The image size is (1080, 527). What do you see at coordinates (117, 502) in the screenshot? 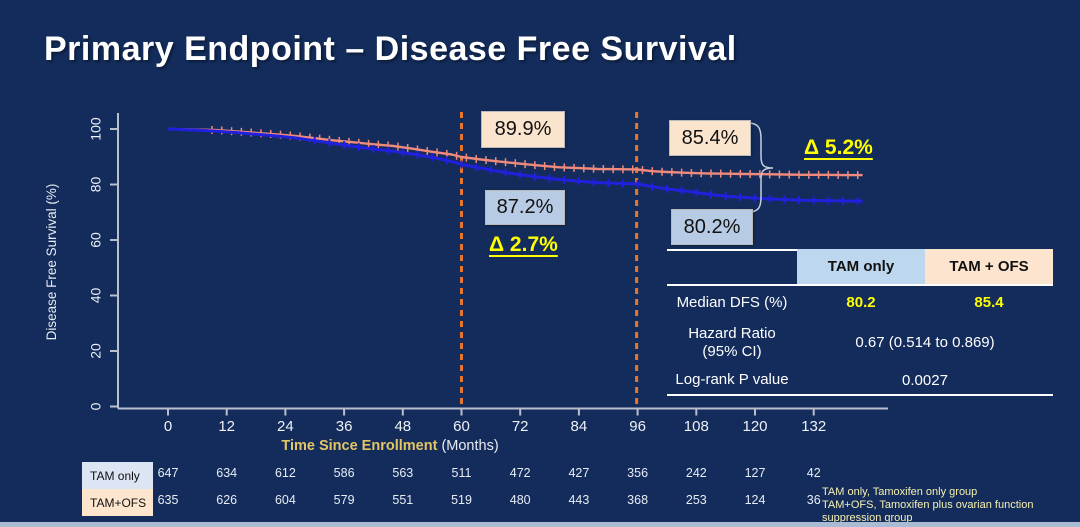
I see `risk-row-label-tam-ofs: TAM+OFS` at bounding box center [117, 502].